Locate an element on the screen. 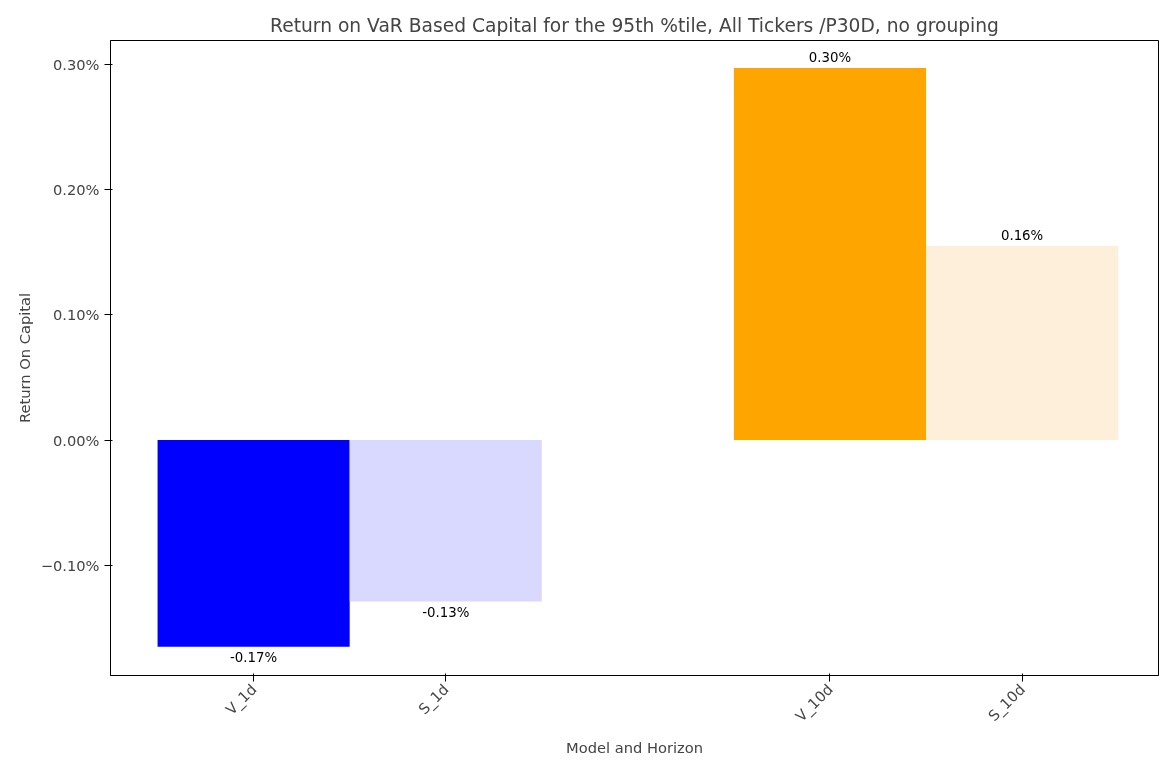 The width and height of the screenshot is (1167, 771). data-label: -0.17% is located at coordinates (254, 657).